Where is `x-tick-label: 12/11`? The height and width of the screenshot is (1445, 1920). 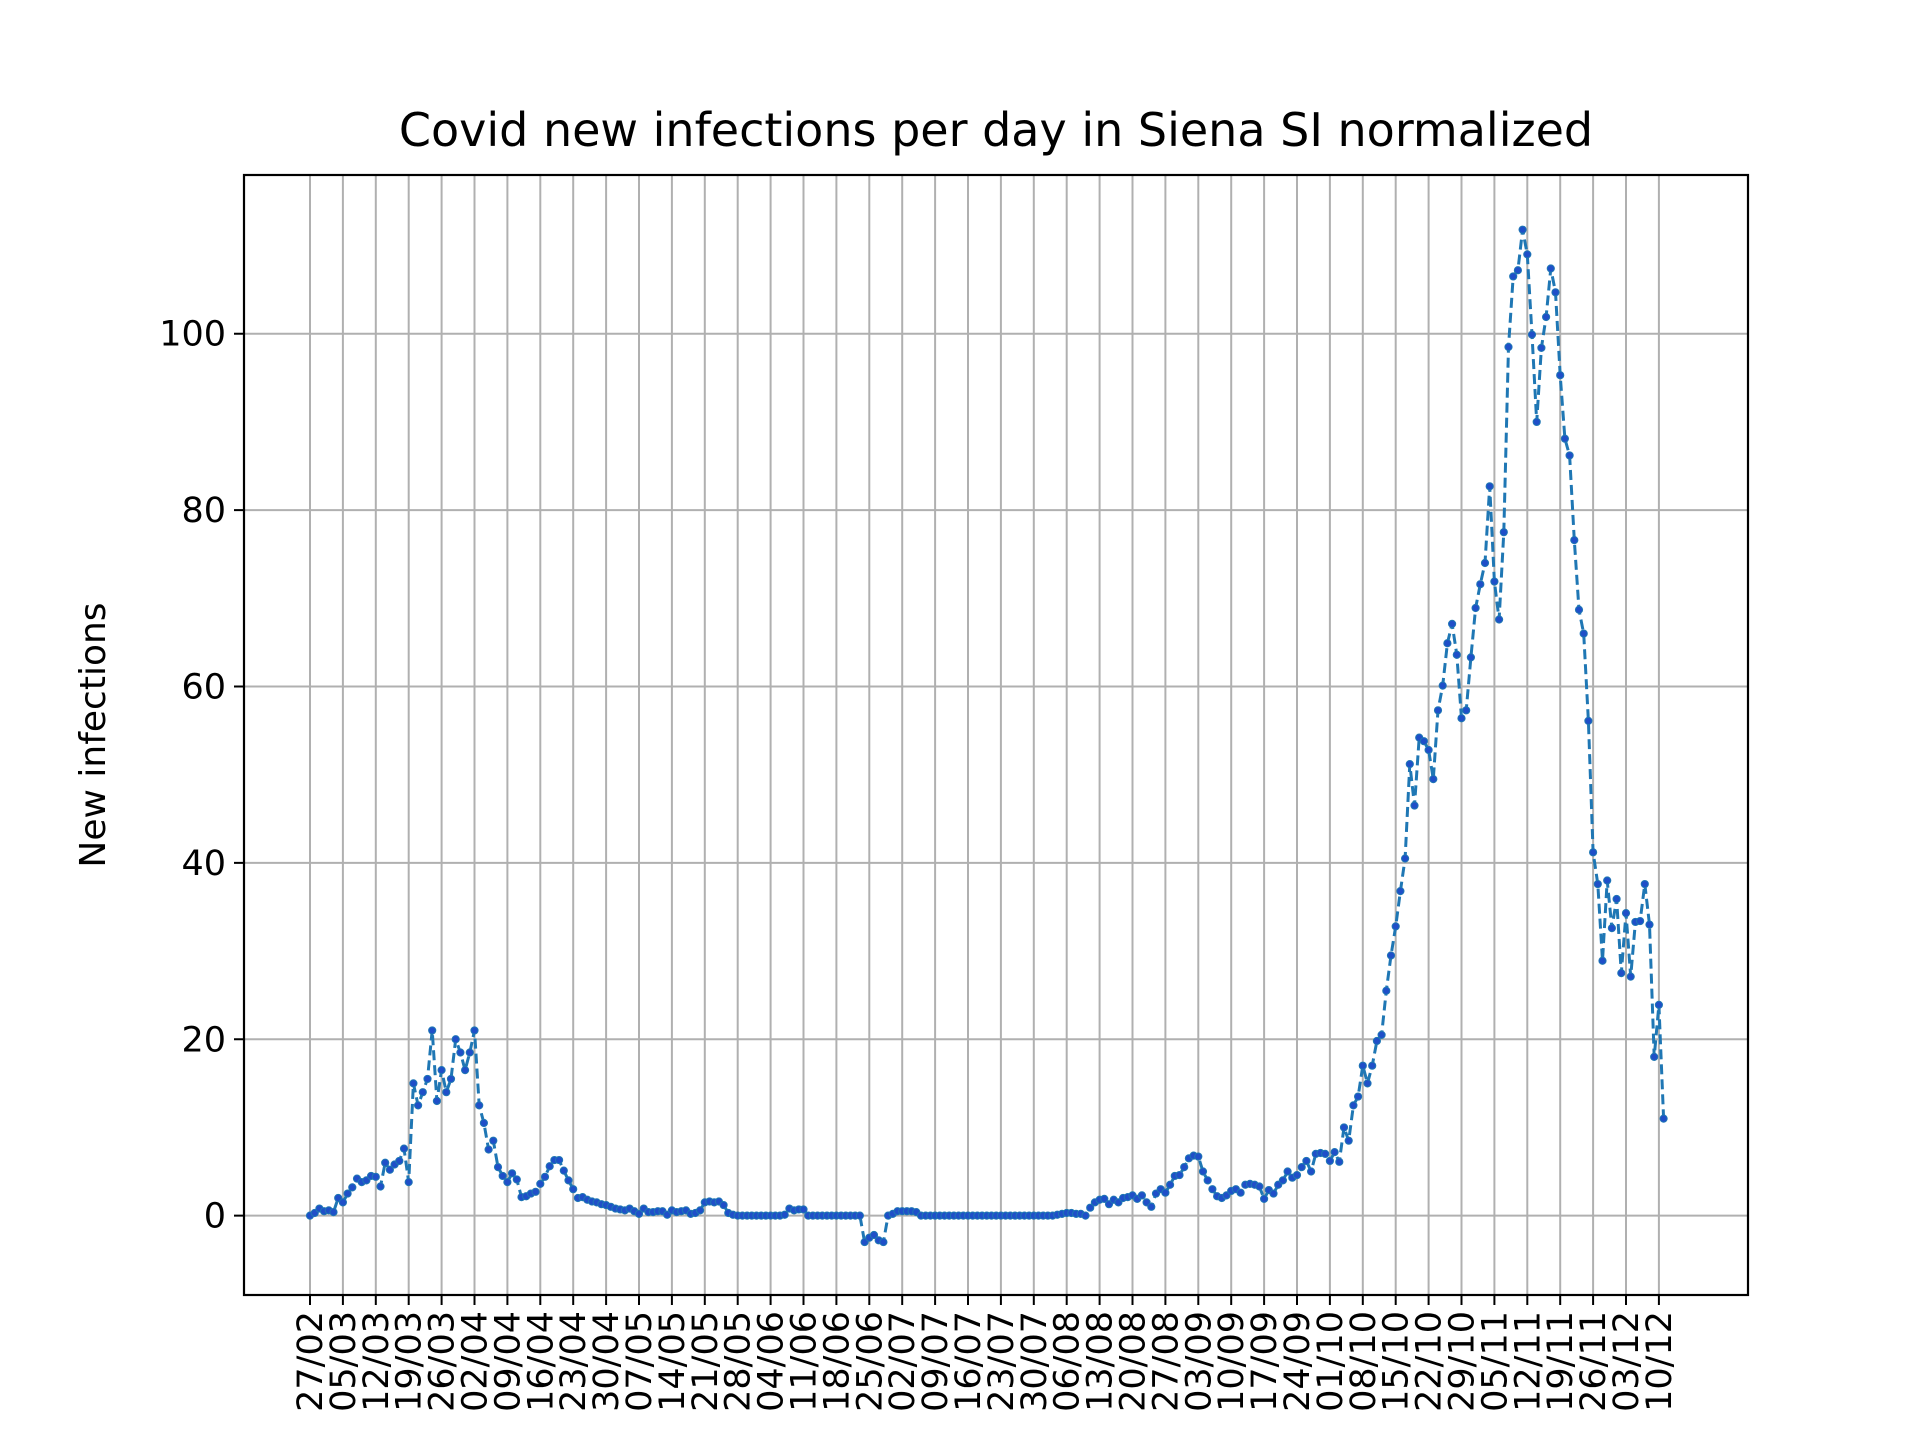 x-tick-label: 12/11 is located at coordinates (1528, 1361).